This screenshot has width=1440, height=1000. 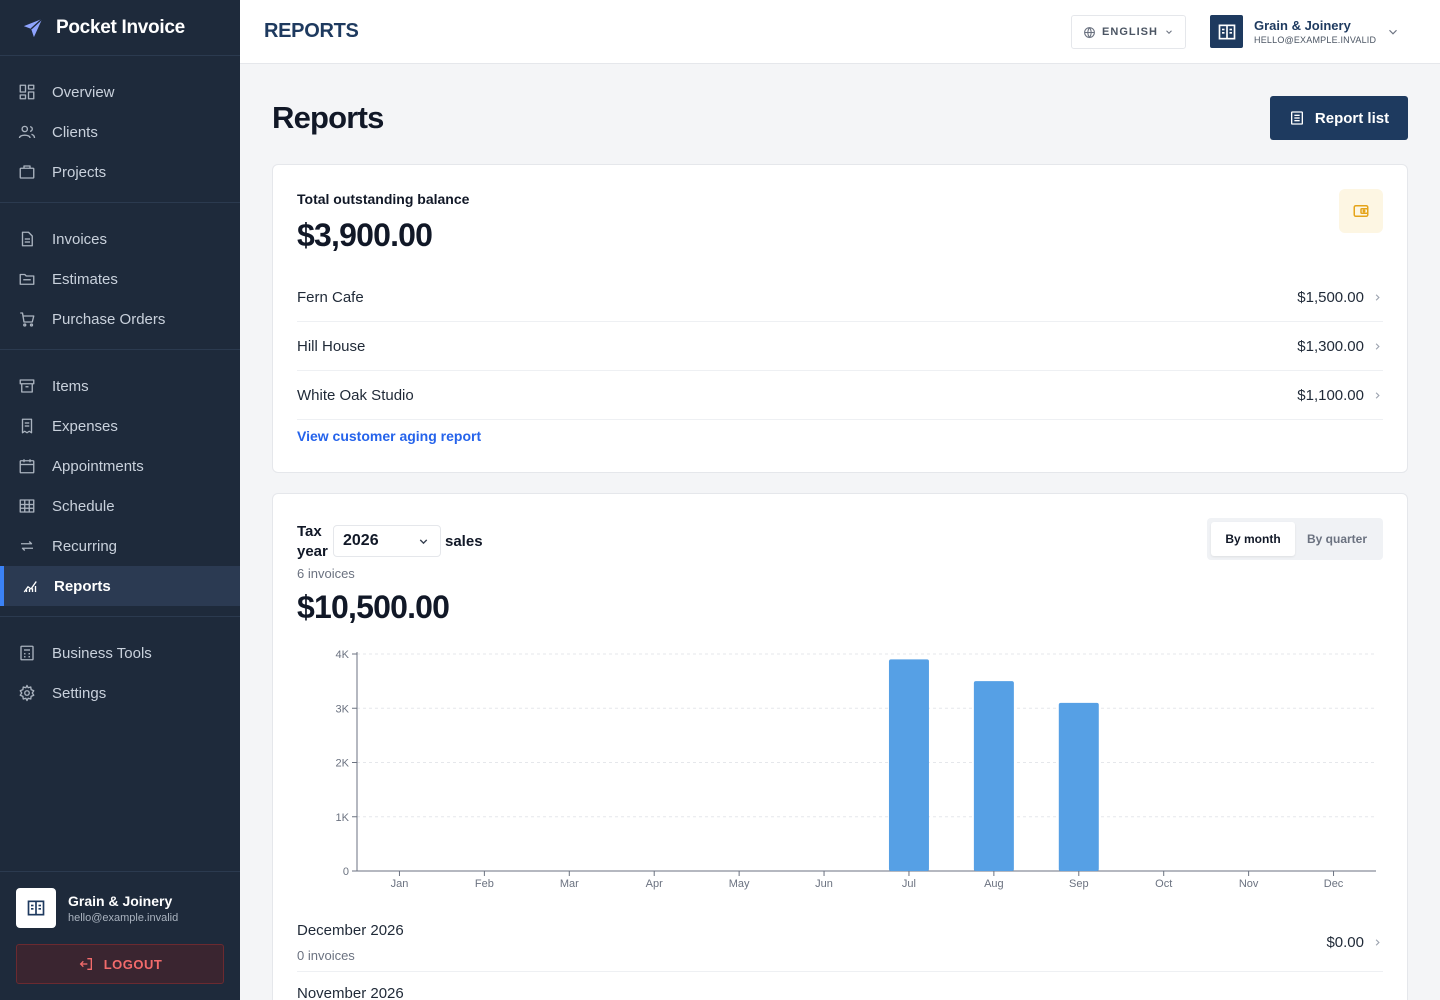 What do you see at coordinates (361, 540) in the screenshot?
I see `tax-year-value: 2026` at bounding box center [361, 540].